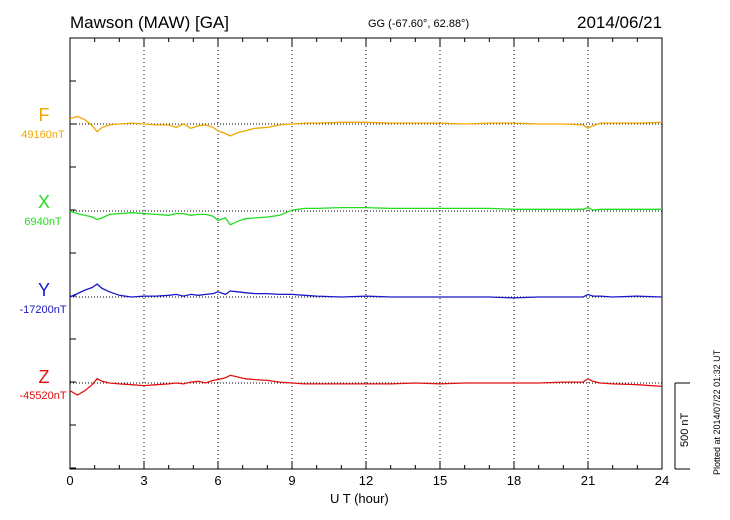  Describe the element at coordinates (366, 480) in the screenshot. I see `x-tick-label-12: 12` at that location.